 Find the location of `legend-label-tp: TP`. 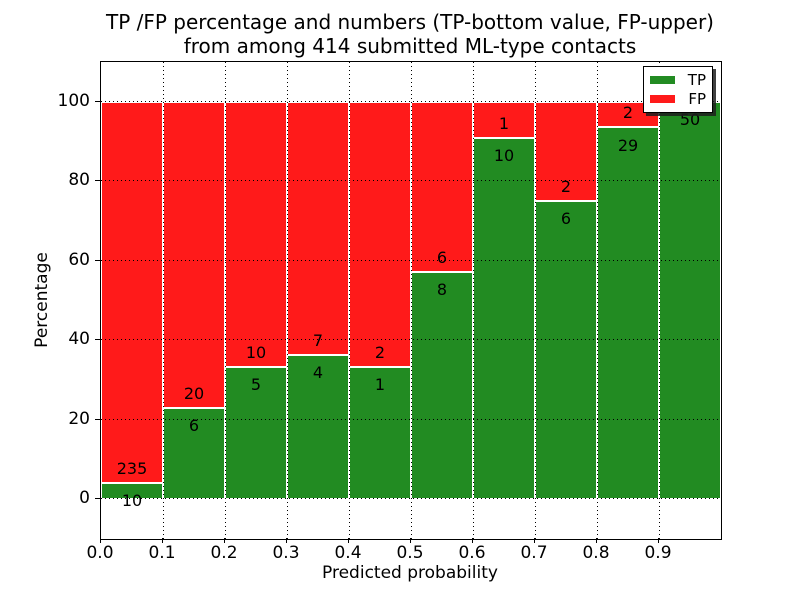

legend-label-tp: TP is located at coordinates (696, 80).